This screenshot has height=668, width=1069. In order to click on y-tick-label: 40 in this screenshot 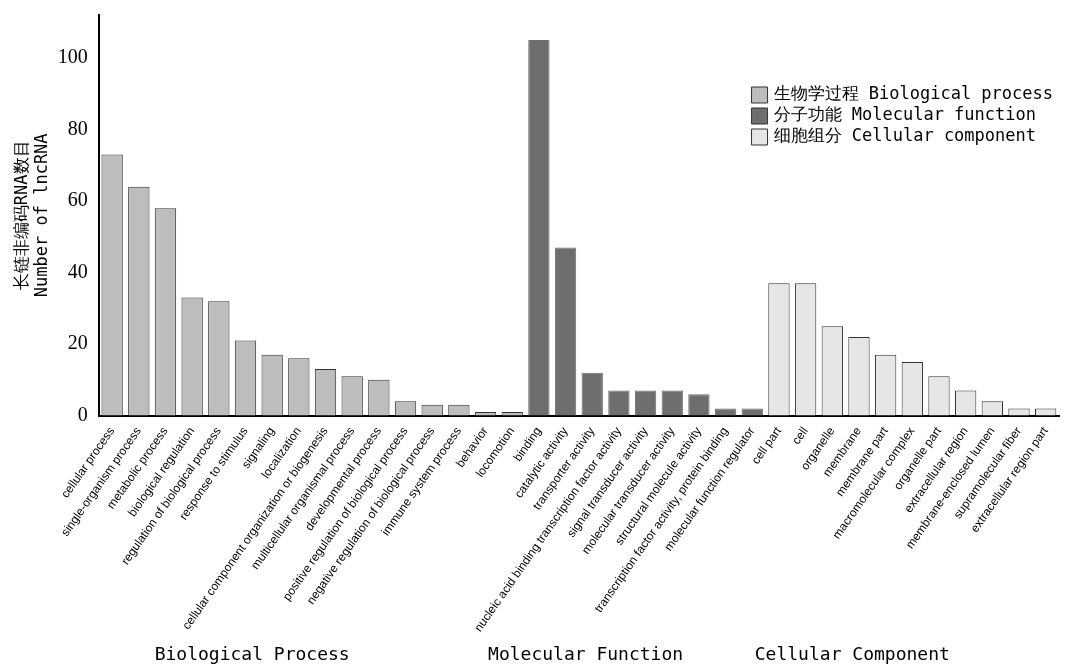, I will do `click(77, 270)`.